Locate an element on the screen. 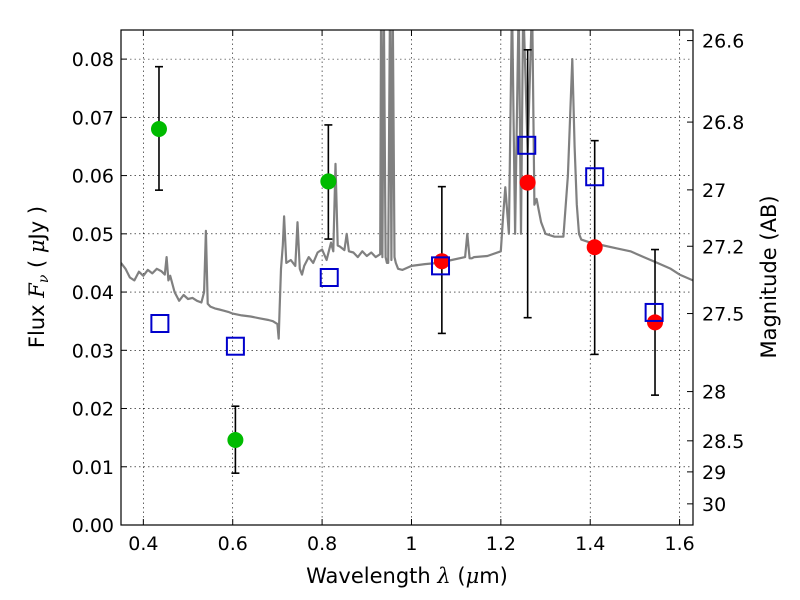  y-tick-label: 0.03 is located at coordinates (93, 351).